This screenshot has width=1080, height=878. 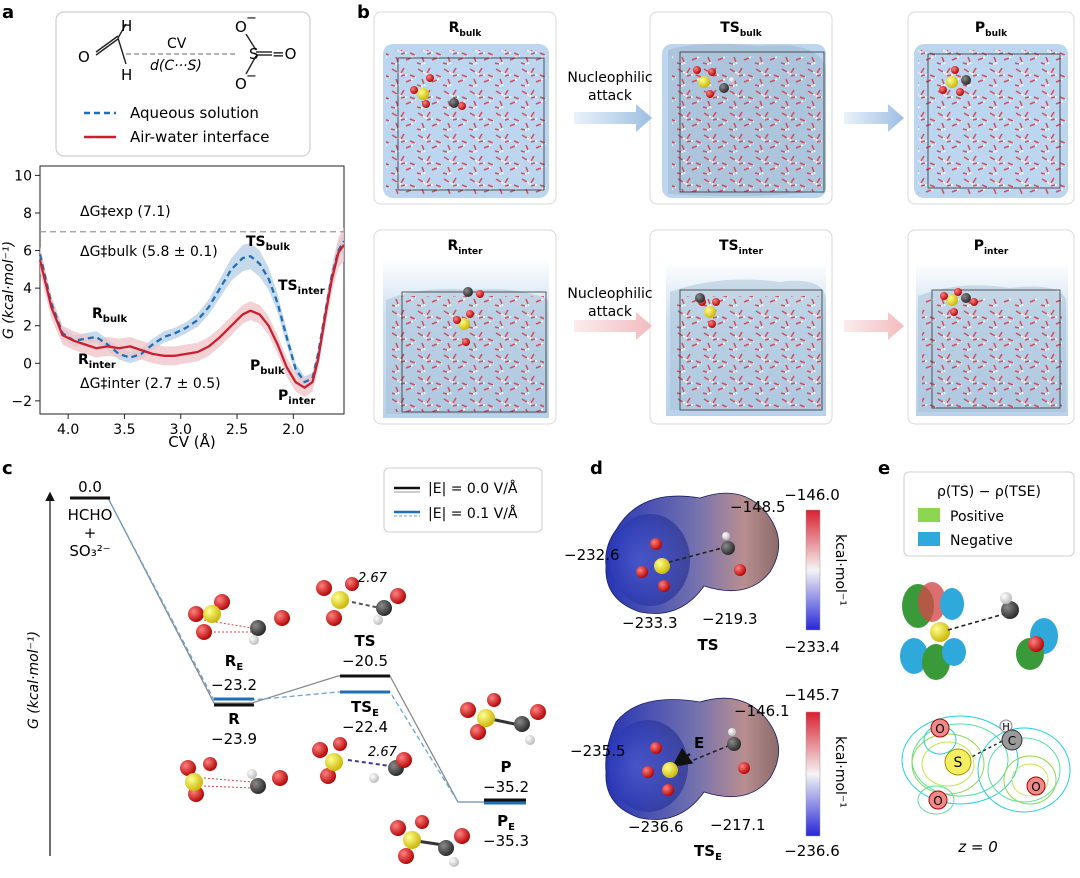 I want to click on contour-atom-o3, so click(x=1036, y=786).